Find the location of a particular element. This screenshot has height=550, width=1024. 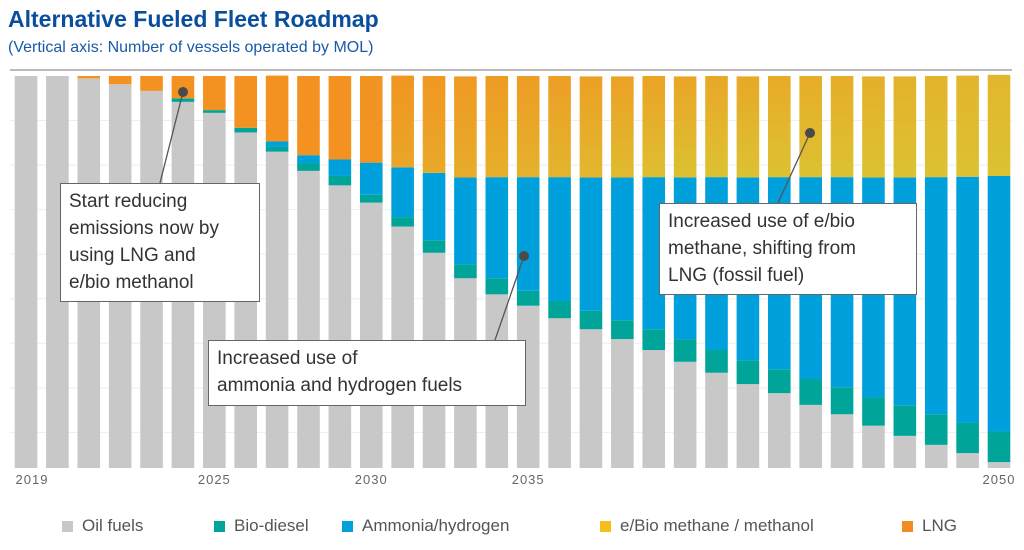

x-tick-label: 2019 is located at coordinates (32, 479).